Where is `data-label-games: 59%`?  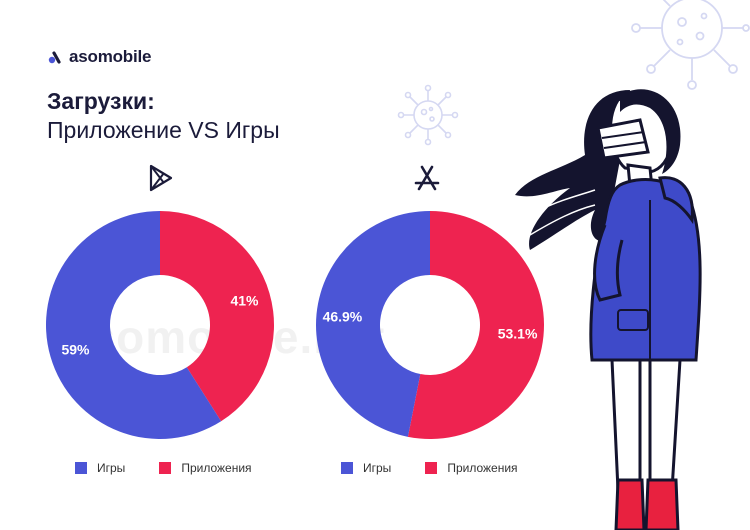
data-label-games: 59% is located at coordinates (75, 350).